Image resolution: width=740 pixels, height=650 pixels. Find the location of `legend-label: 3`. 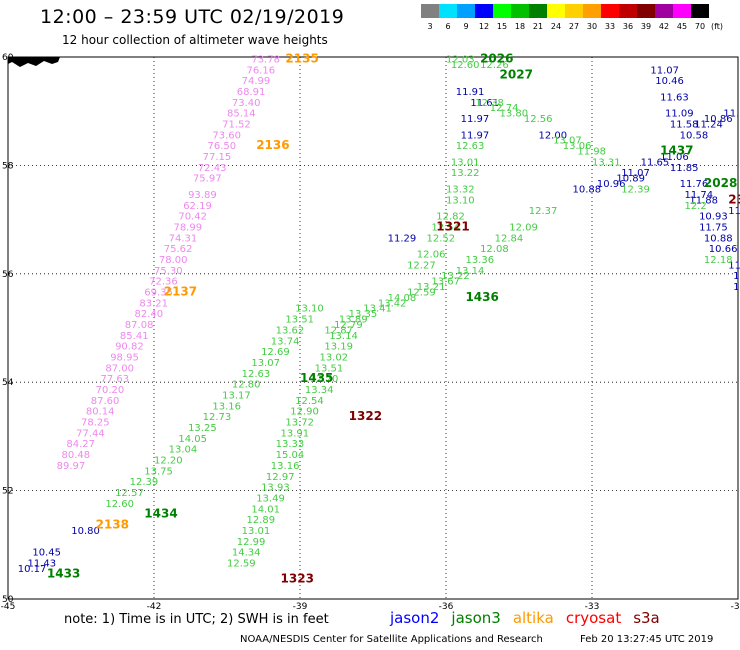

legend-label: 3 is located at coordinates (429, 26).